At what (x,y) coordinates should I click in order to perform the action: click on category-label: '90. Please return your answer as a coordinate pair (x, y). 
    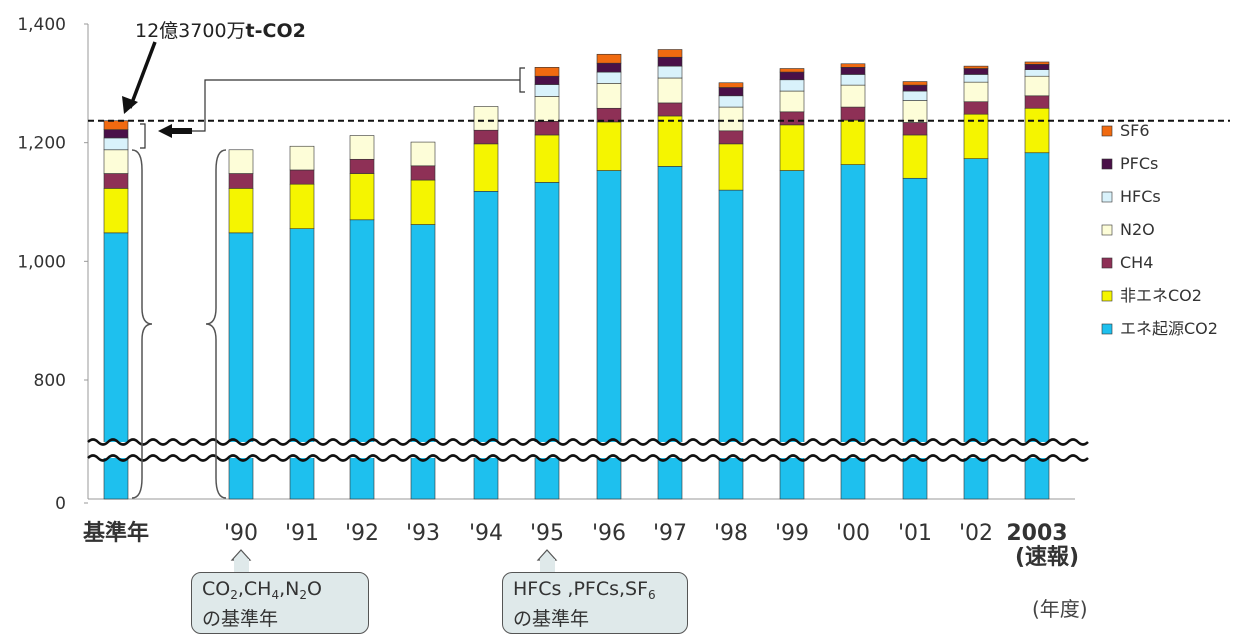
    Looking at the image, I should click on (241, 533).